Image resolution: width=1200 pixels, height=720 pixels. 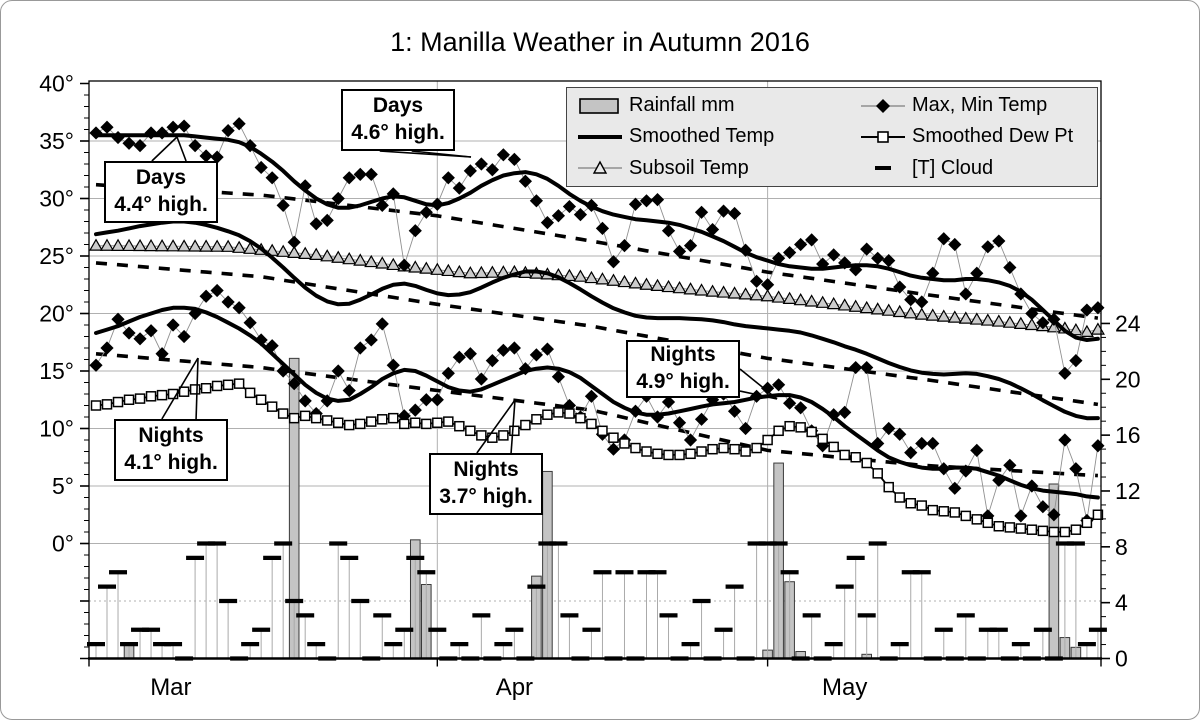 I want to click on legend-item-subsoil-temp: Subsoil Temp, so click(x=712, y=168).